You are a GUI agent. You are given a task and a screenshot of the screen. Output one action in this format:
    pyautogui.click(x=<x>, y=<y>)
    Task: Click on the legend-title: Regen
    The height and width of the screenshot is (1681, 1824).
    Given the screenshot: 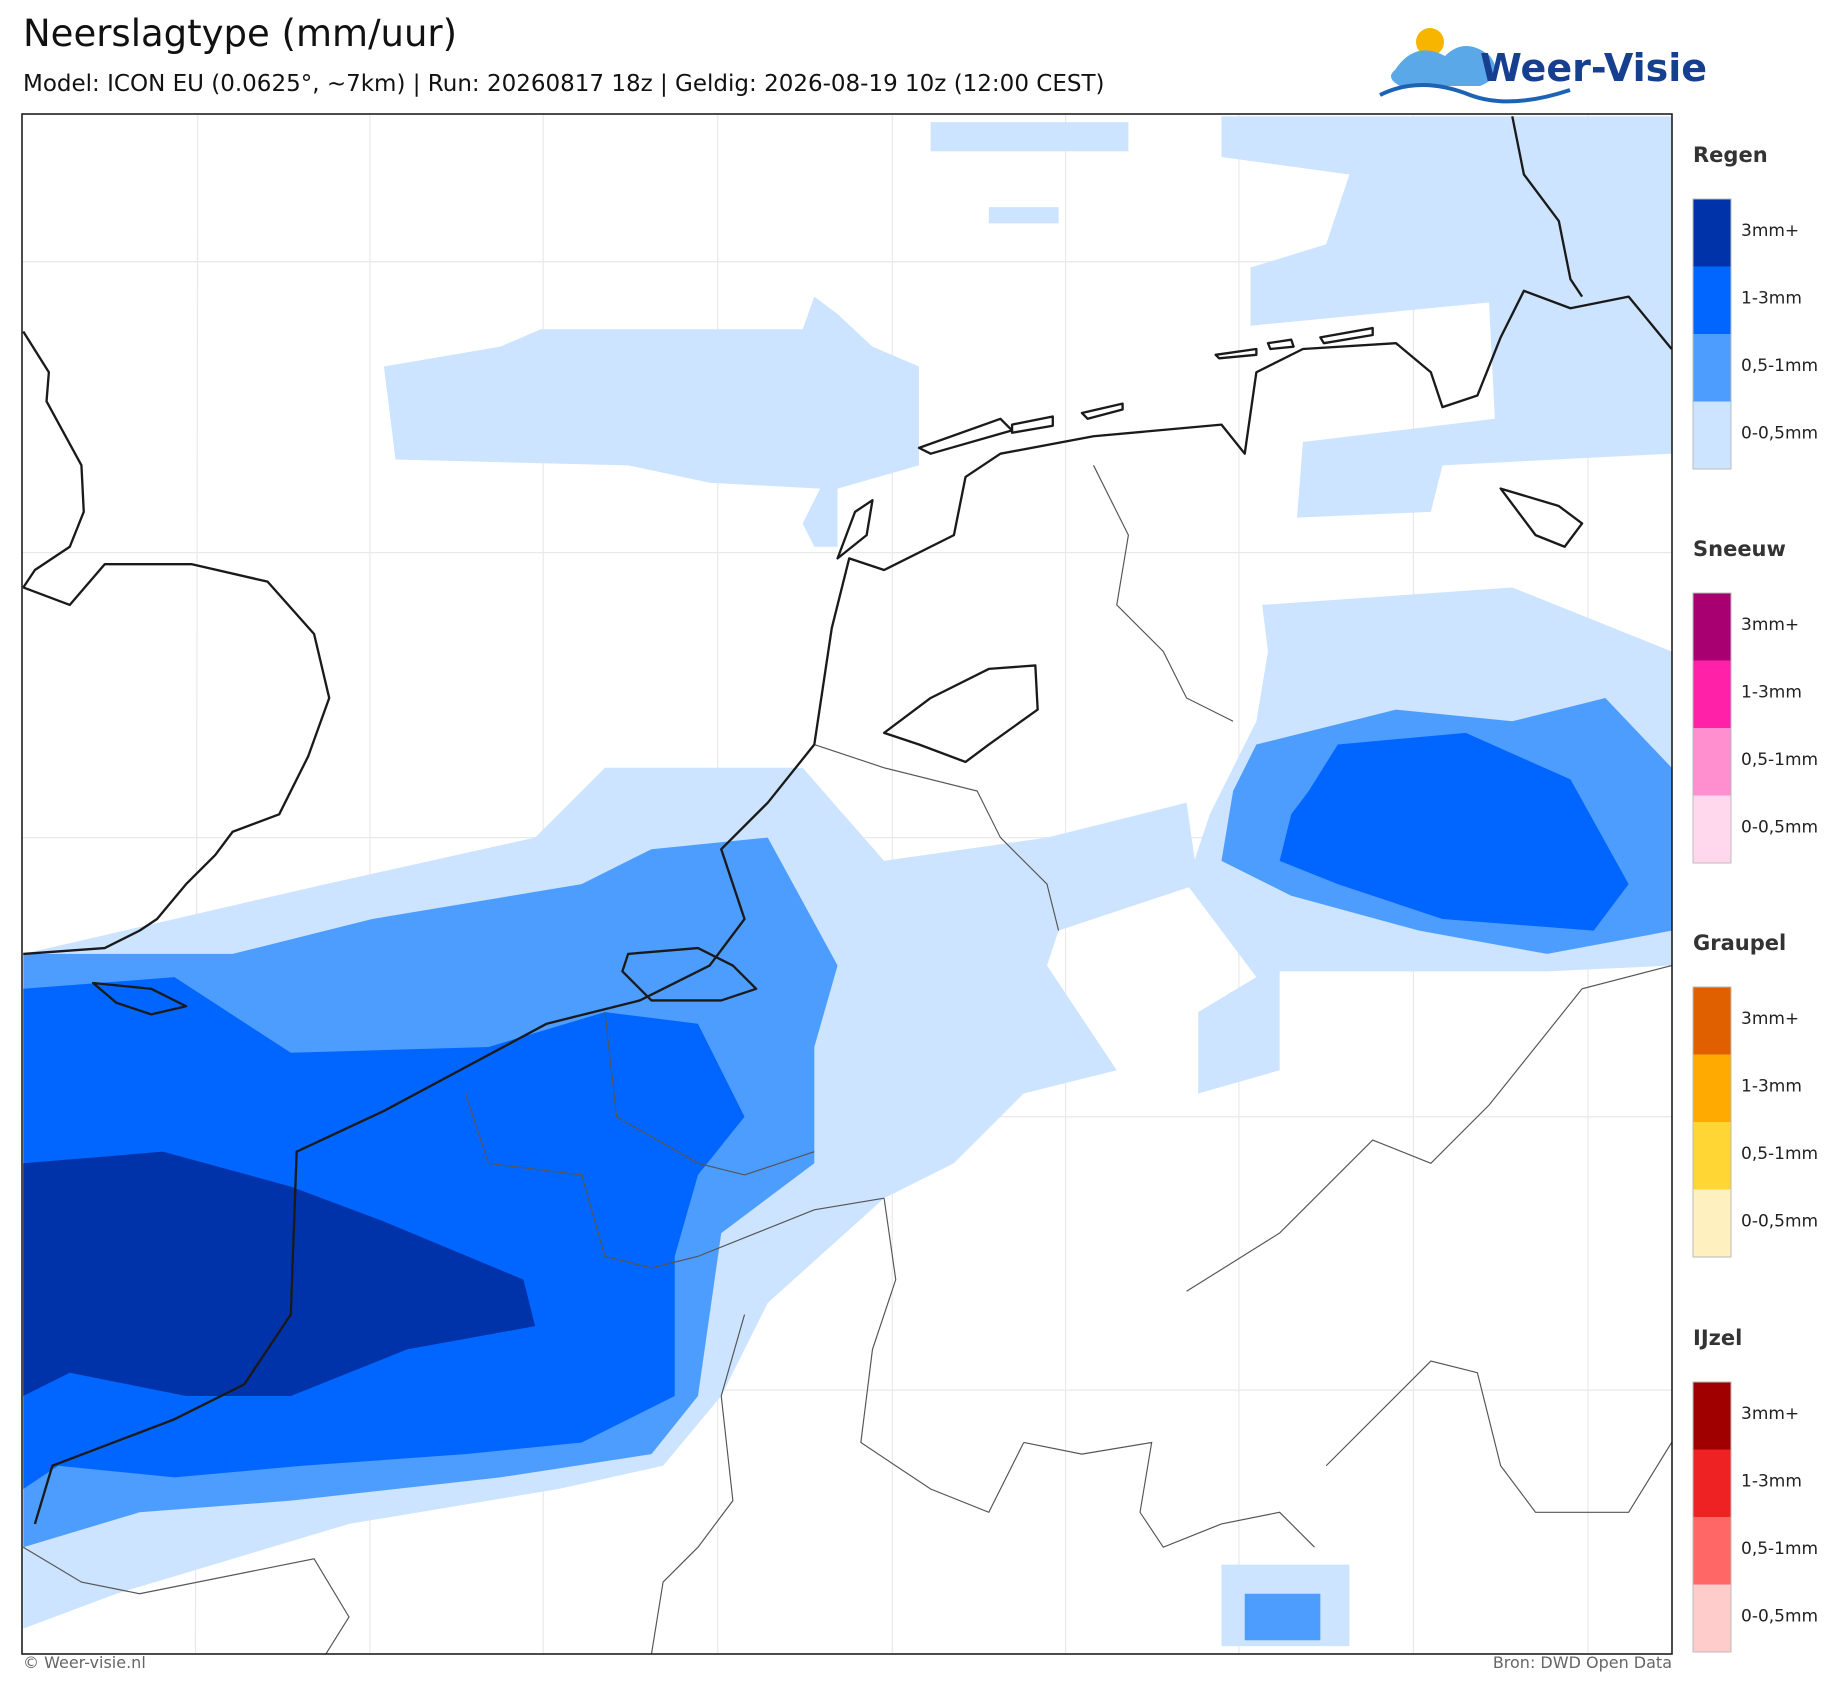 What is the action you would take?
    pyautogui.click(x=1730, y=155)
    